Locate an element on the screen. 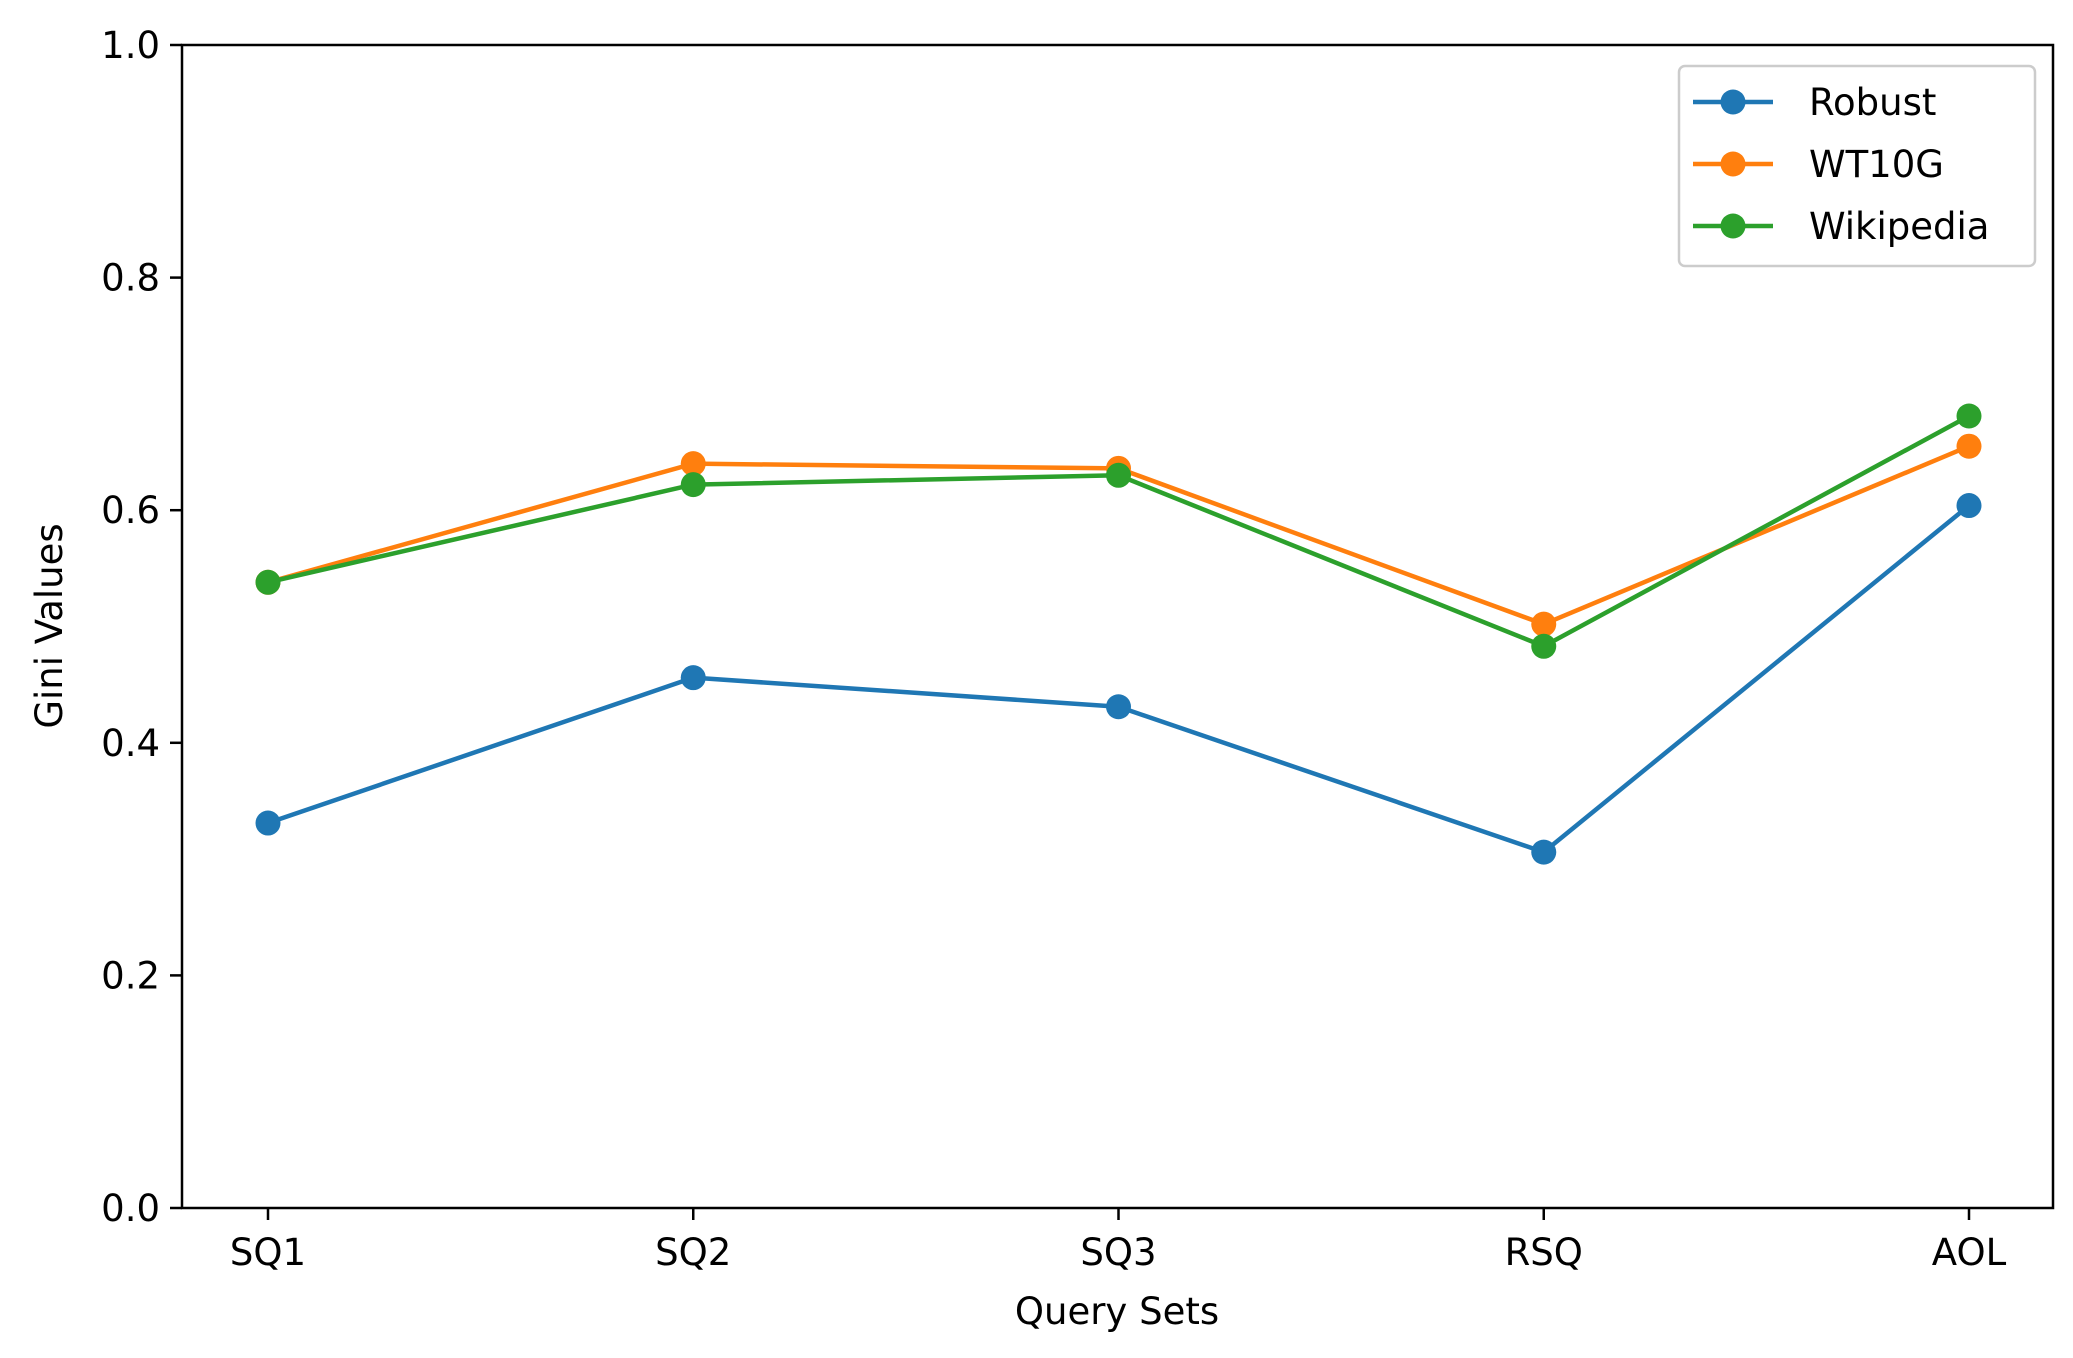 This screenshot has width=2073, height=1358. legend-label: WT10G is located at coordinates (1876, 164).